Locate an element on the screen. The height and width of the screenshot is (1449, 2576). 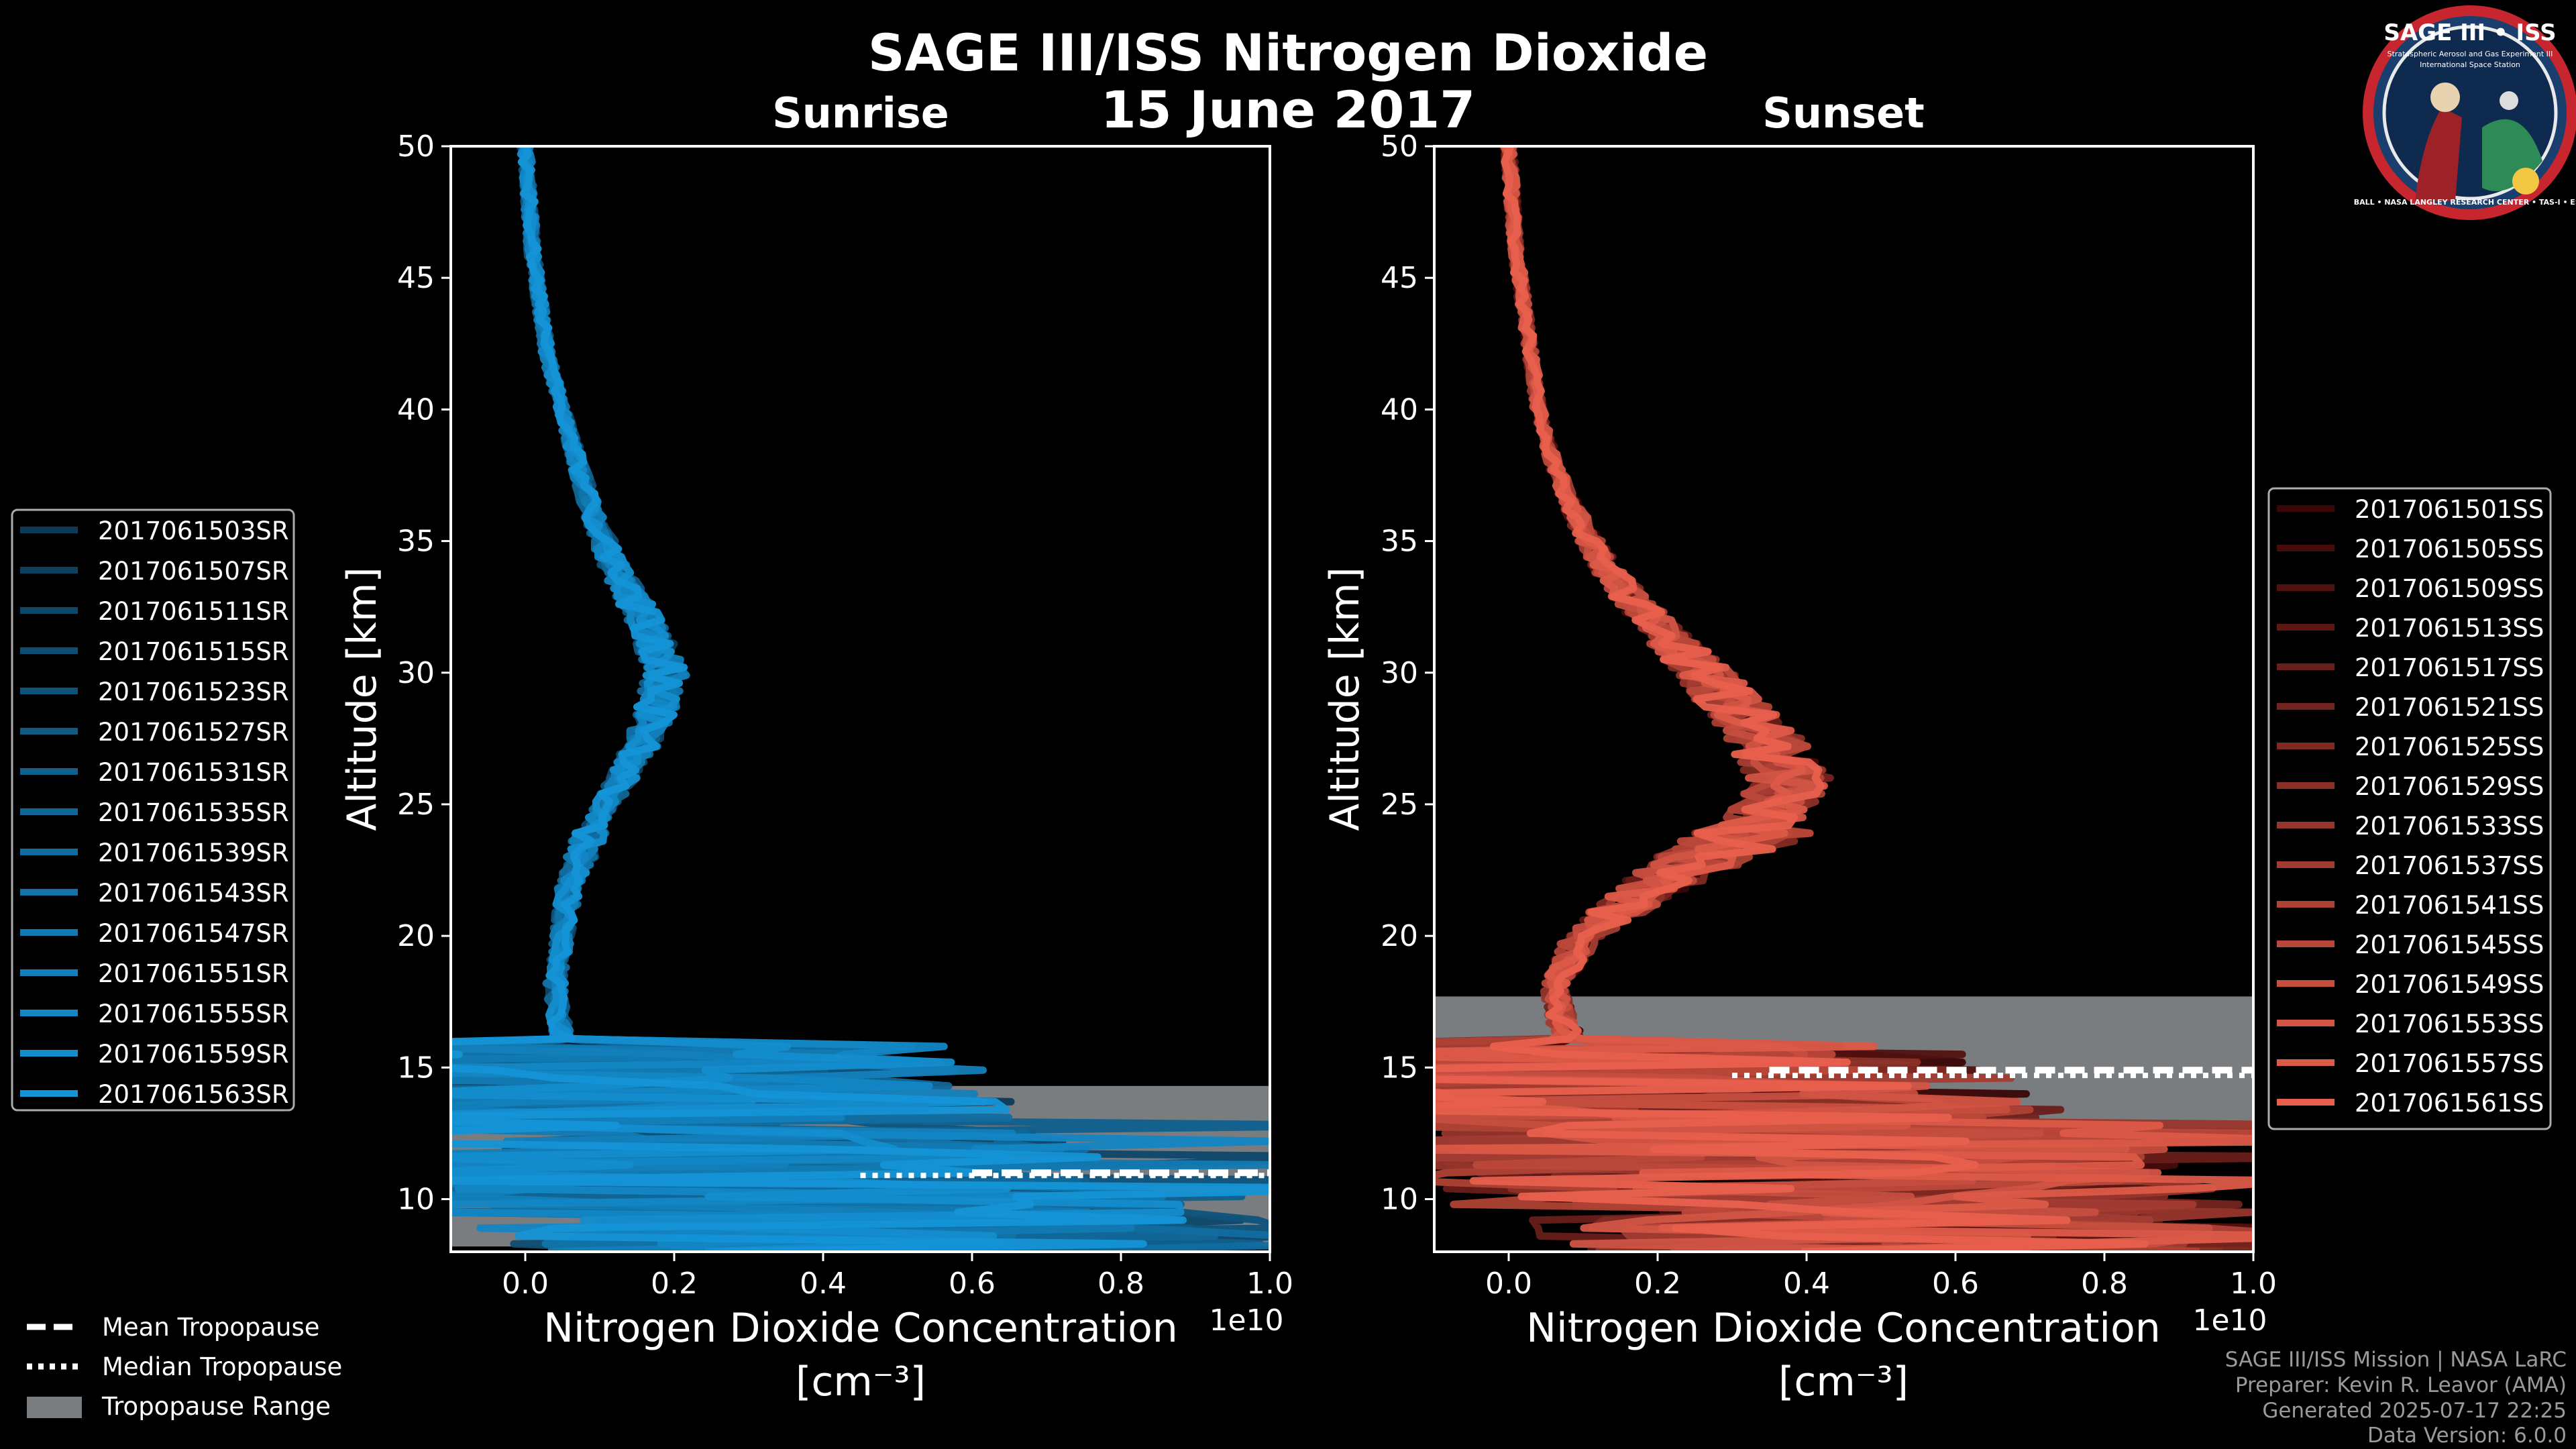
legend-label: 2017061535SR is located at coordinates (193, 812).